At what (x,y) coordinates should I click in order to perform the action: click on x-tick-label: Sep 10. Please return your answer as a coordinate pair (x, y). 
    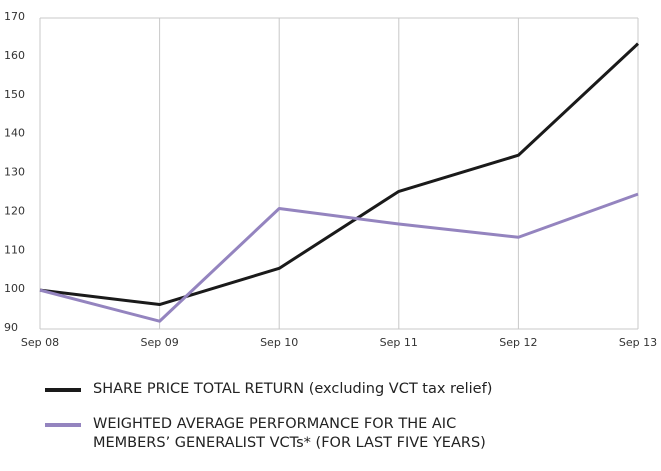
    Looking at the image, I should click on (279, 342).